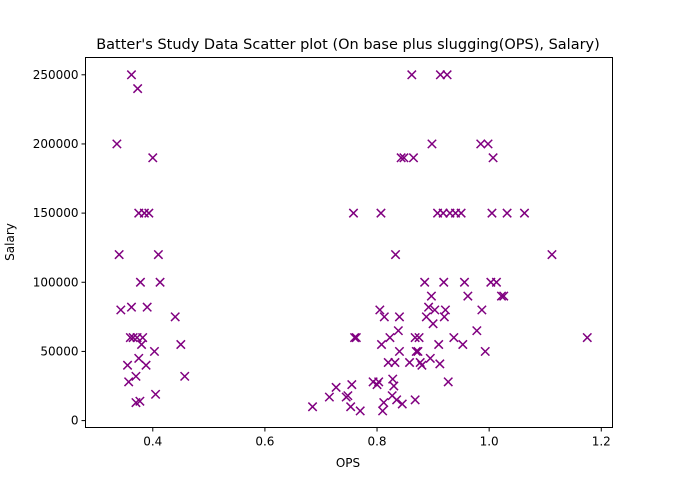 The width and height of the screenshot is (680, 480). What do you see at coordinates (56, 282) in the screenshot?
I see `y-tick-label: 100000` at bounding box center [56, 282].